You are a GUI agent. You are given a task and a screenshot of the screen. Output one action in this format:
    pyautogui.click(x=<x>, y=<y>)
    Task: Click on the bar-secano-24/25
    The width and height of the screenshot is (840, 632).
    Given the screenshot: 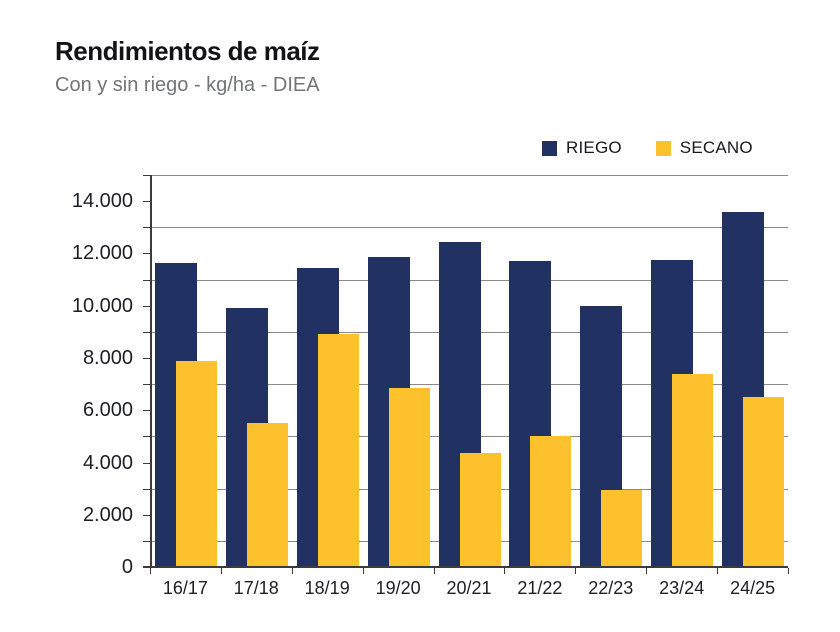 What is the action you would take?
    pyautogui.click(x=764, y=482)
    